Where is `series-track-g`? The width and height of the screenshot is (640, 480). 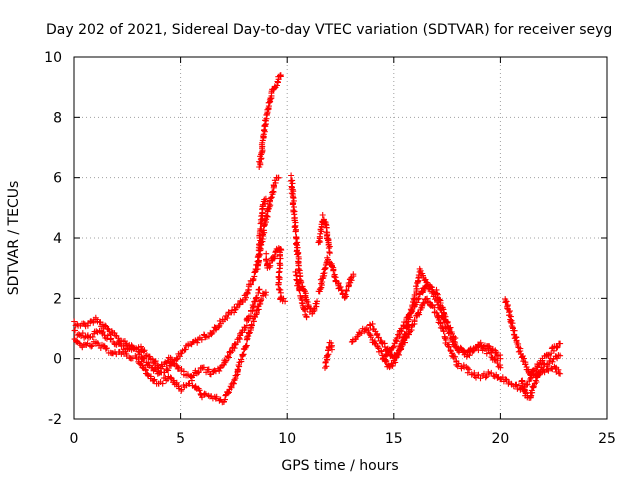 series-track-g is located at coordinates (304, 244).